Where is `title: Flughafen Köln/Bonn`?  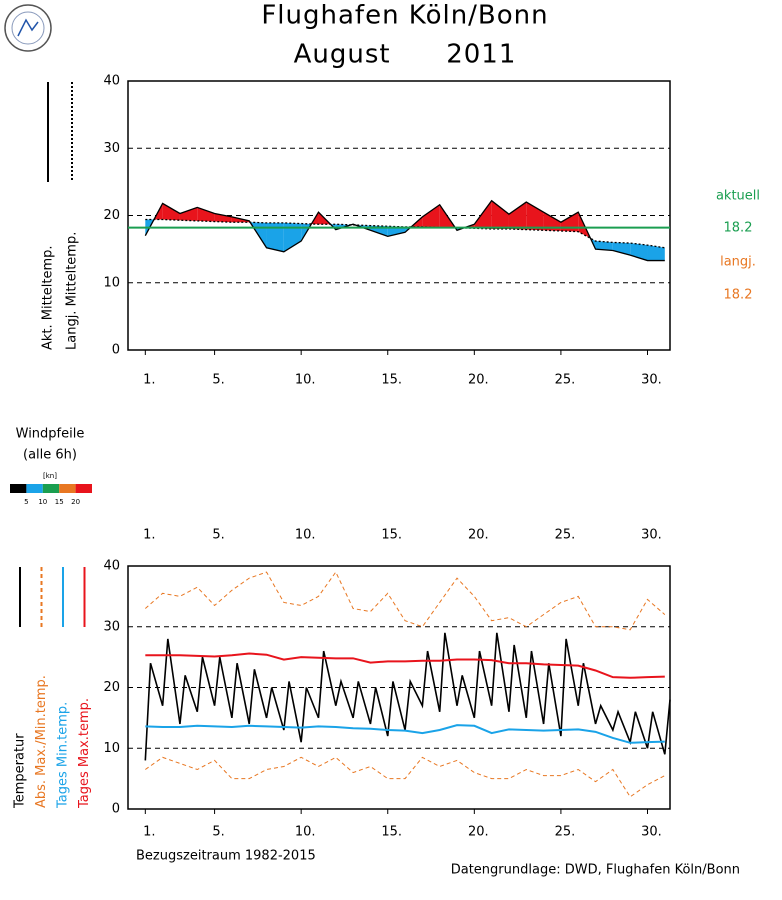
title: Flughafen Köln/Bonn is located at coordinates (404, 16).